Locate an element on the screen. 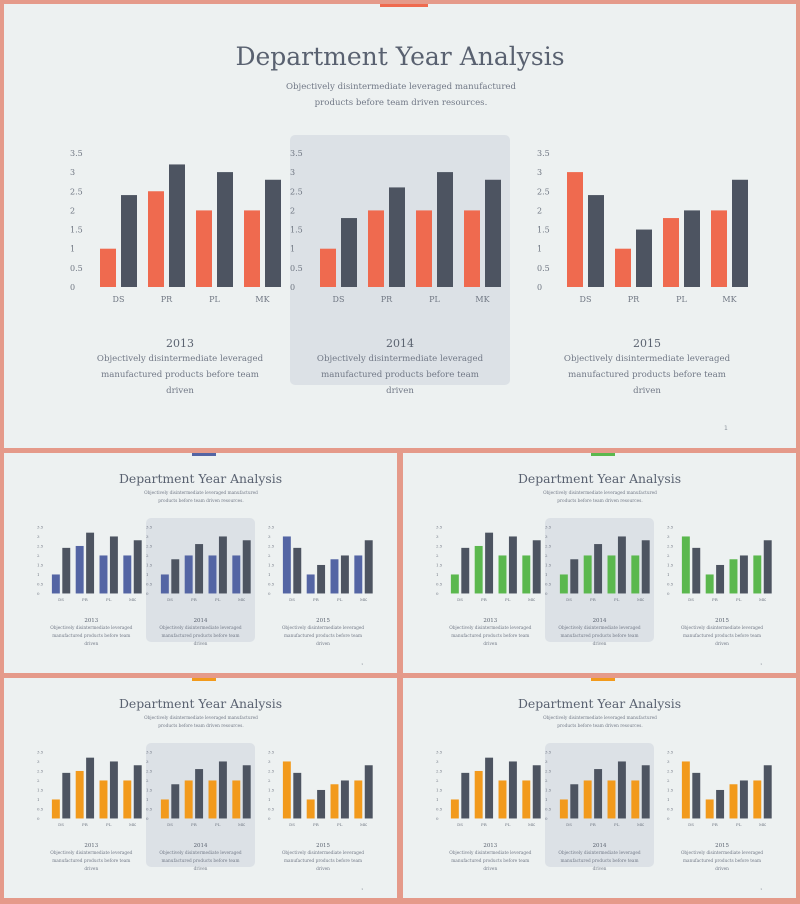 This screenshot has width=800, height=904. page-number: 1 is located at coordinates (362, 888).